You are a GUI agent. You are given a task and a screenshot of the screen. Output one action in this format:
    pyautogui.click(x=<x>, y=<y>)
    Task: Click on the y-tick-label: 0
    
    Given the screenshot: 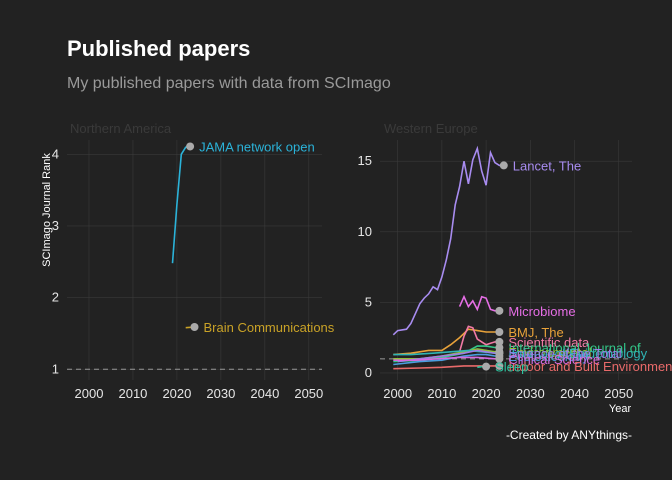 What is the action you would take?
    pyautogui.click(x=368, y=372)
    